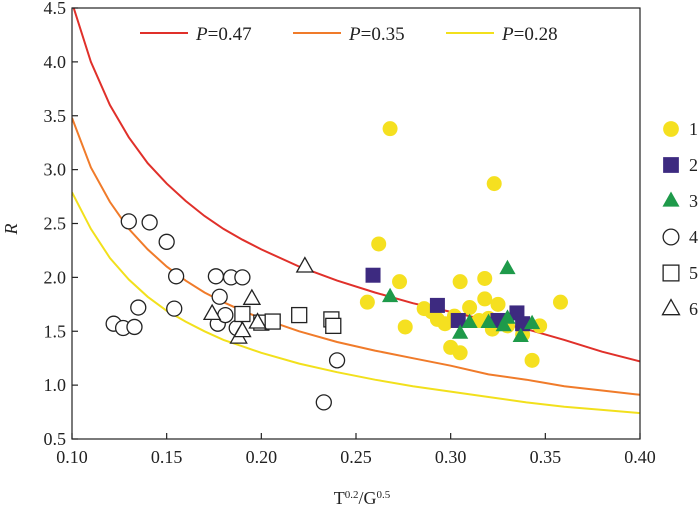 This screenshot has width=700, height=516. What do you see at coordinates (223, 34) in the screenshot?
I see `legend-label-1: P=0.47` at bounding box center [223, 34].